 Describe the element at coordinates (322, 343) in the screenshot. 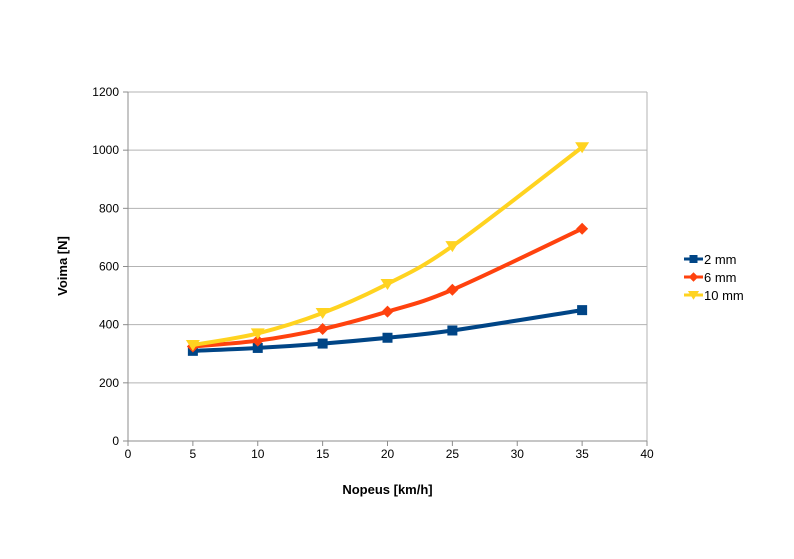

I see `marker-2-mm-x15` at that location.